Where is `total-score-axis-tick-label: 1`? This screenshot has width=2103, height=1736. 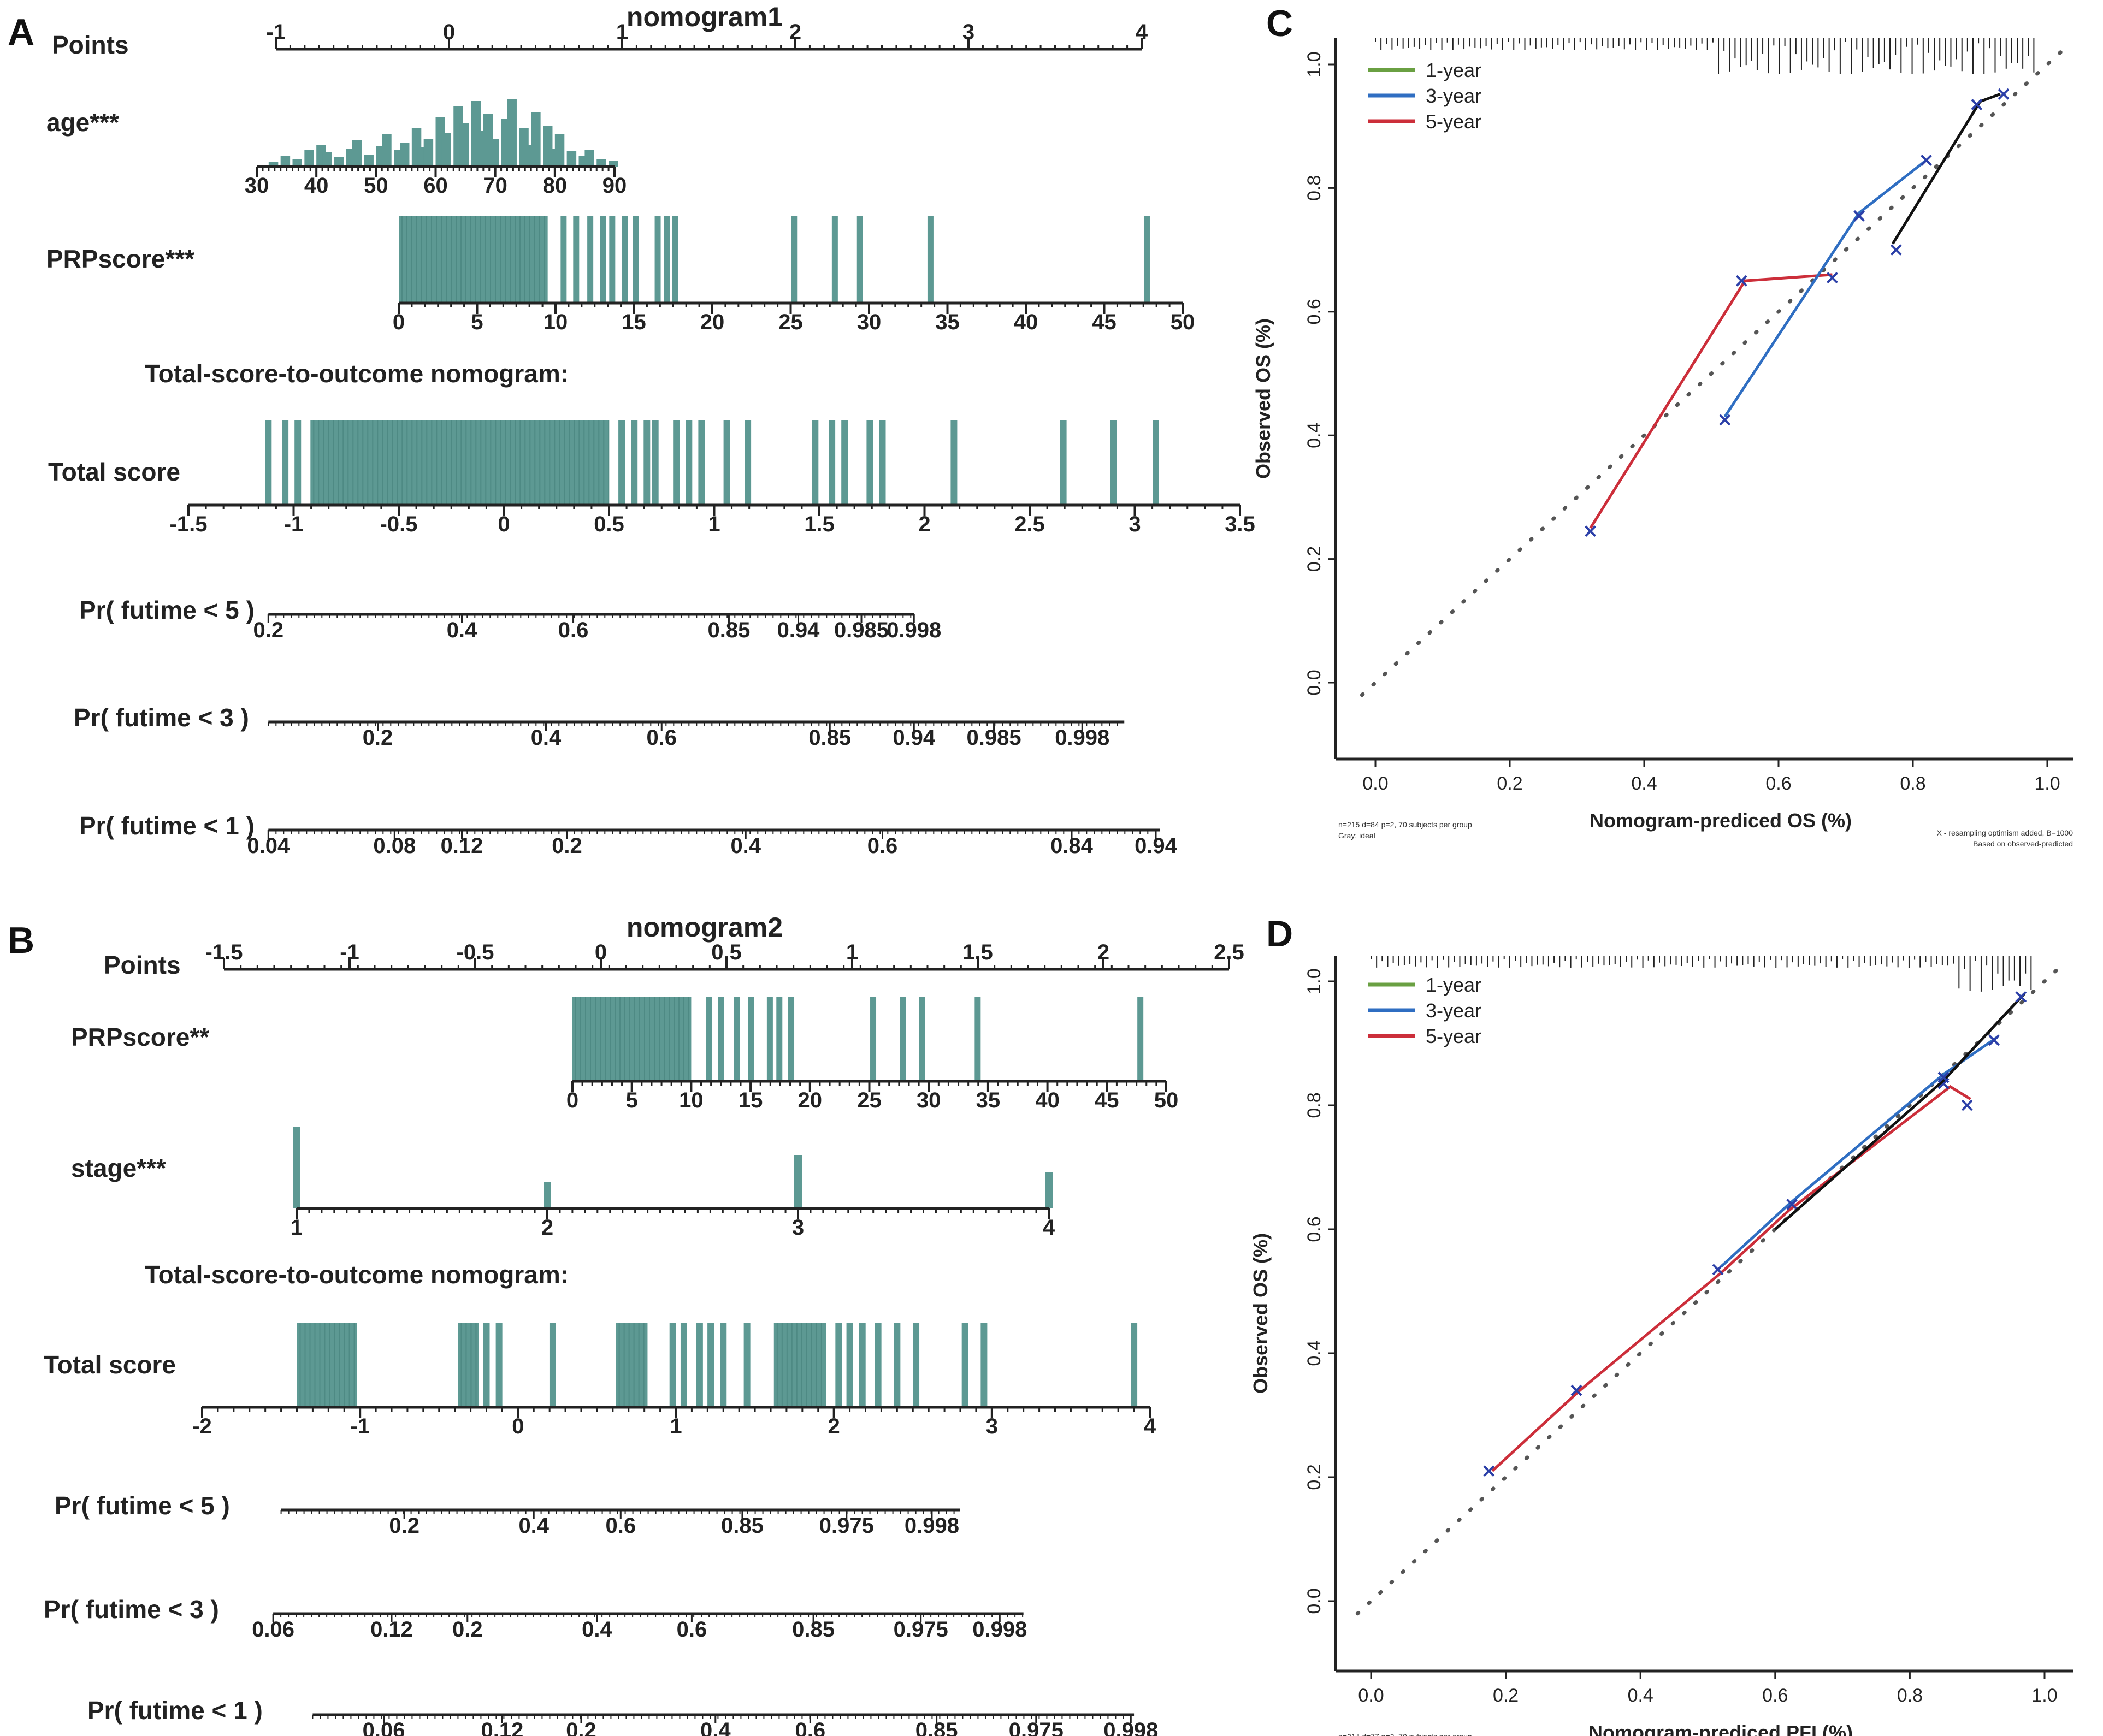
total-score-axis-tick-label: 1 is located at coordinates (714, 524).